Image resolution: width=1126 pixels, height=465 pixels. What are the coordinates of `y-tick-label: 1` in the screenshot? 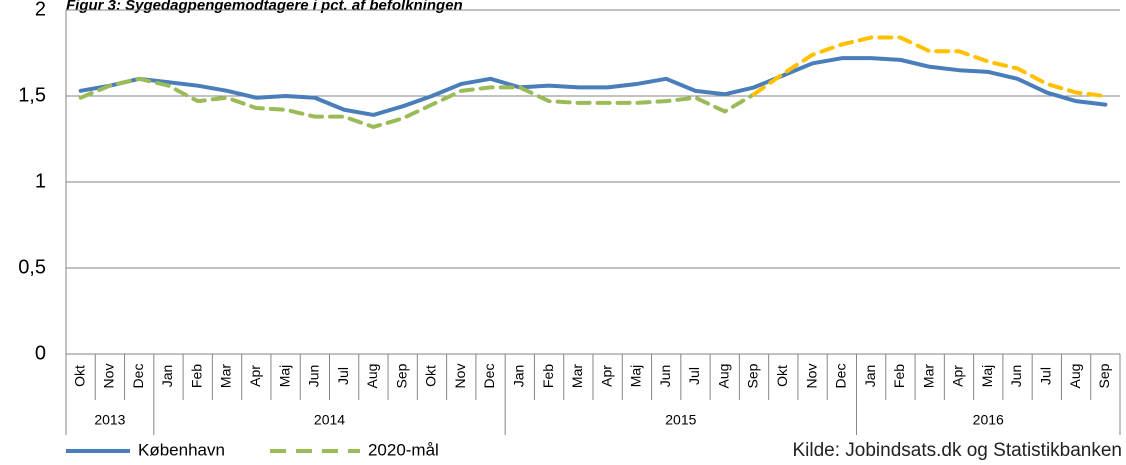 It's located at (40, 181).